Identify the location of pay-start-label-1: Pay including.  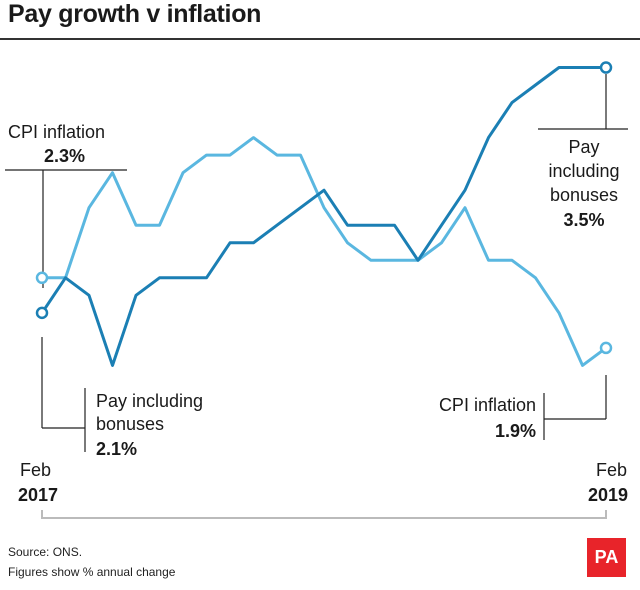
(149, 401).